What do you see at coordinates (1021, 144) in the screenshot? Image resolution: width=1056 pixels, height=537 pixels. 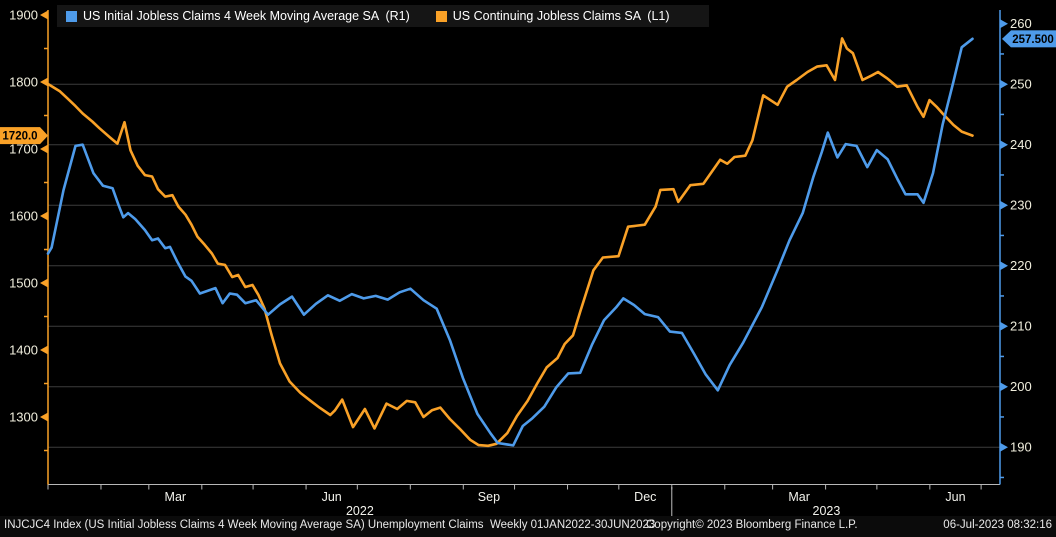 I see `right-axis-tick-label: 240` at bounding box center [1021, 144].